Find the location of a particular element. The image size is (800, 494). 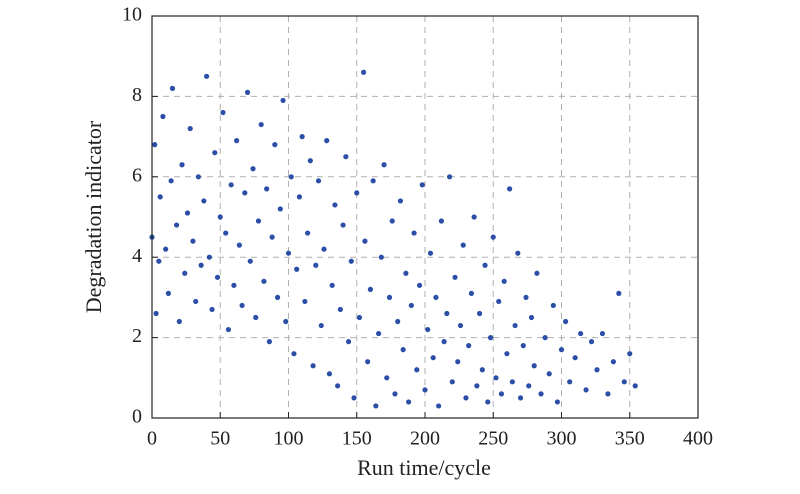

x-tick-label: 50 is located at coordinates (220, 439).